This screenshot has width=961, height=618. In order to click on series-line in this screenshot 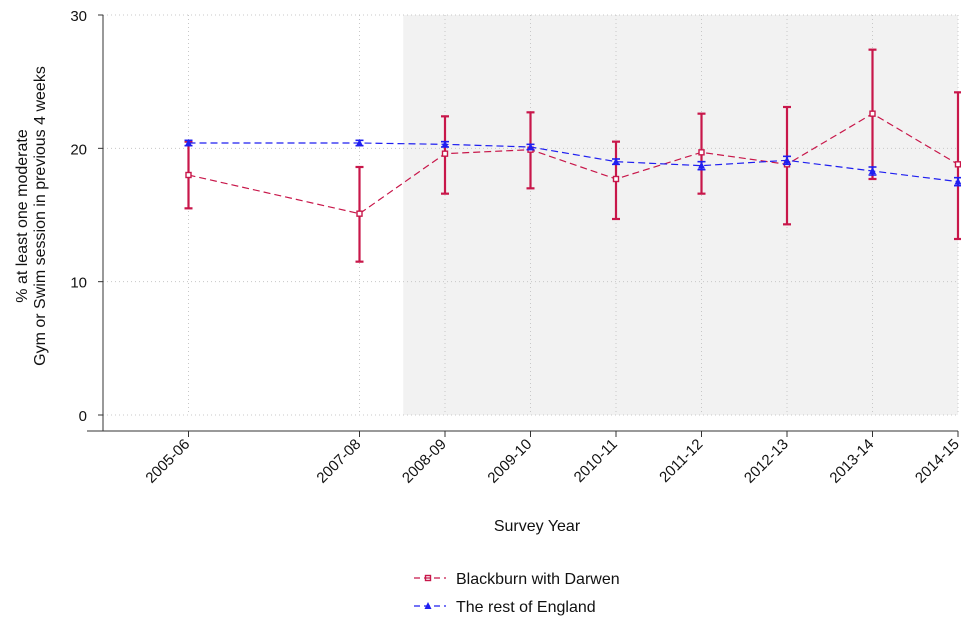, I will do `click(573, 162)`.